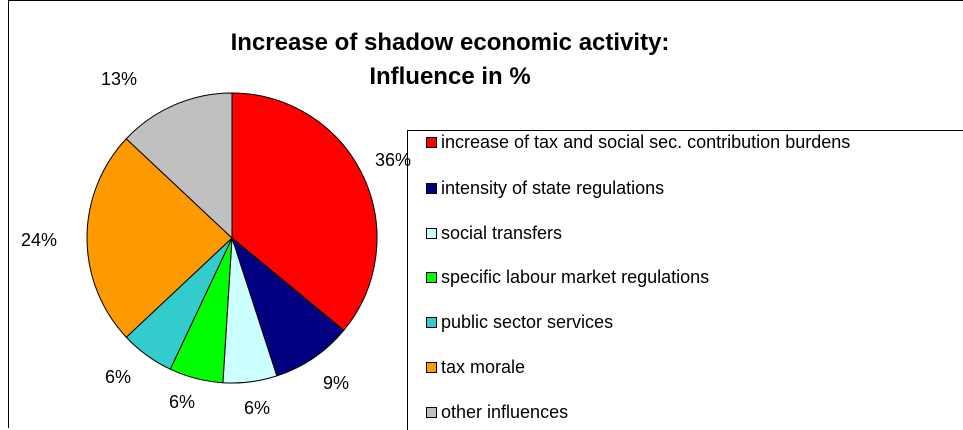 Image resolution: width=963 pixels, height=430 pixels. Describe the element at coordinates (505, 411) in the screenshot. I see `legend-label: other influences` at that location.